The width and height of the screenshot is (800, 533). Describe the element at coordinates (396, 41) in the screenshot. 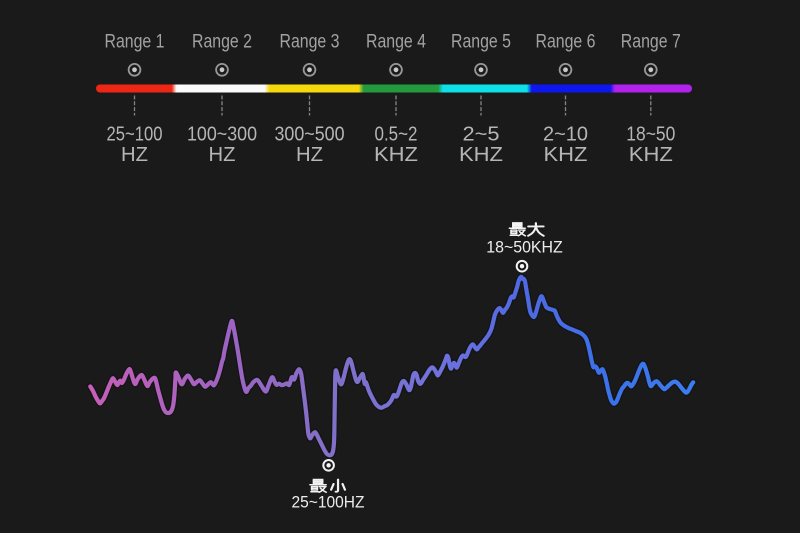

I see `svg-text: Range 4` at that location.